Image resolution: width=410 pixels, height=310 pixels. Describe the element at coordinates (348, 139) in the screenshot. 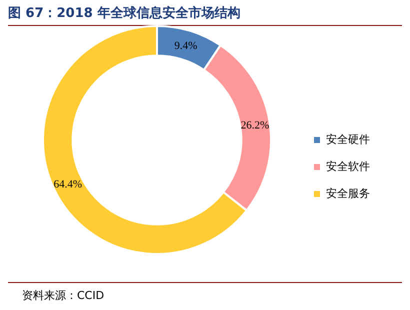

I see `legend-label: 安全硬件` at that location.